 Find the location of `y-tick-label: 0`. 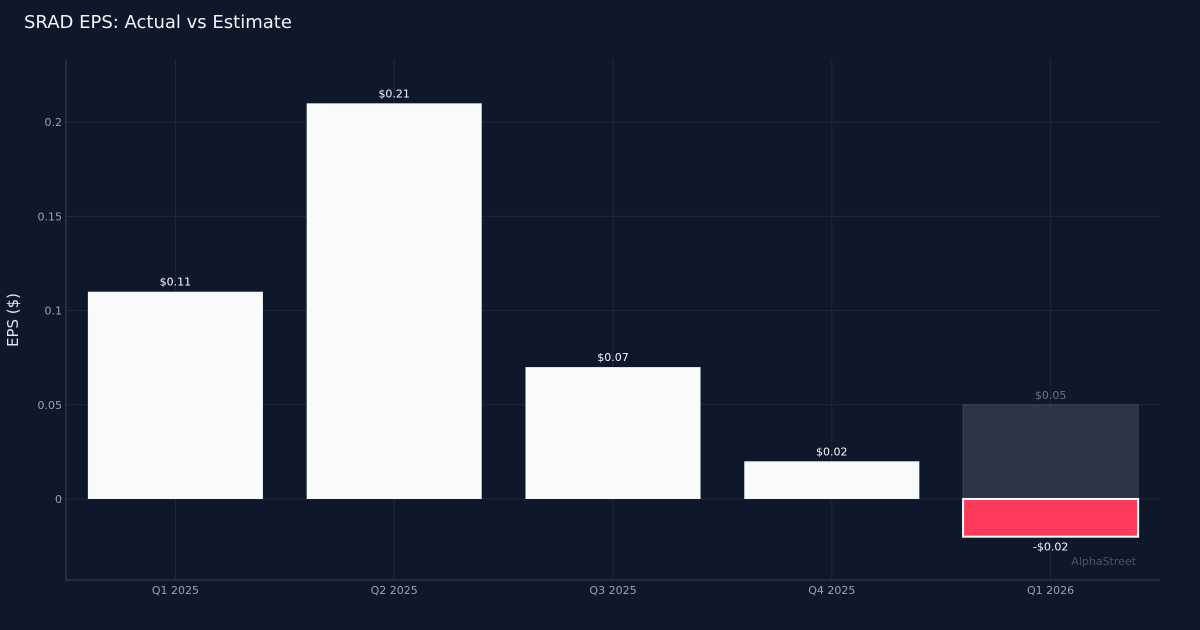

y-tick-label: 0 is located at coordinates (58, 499).